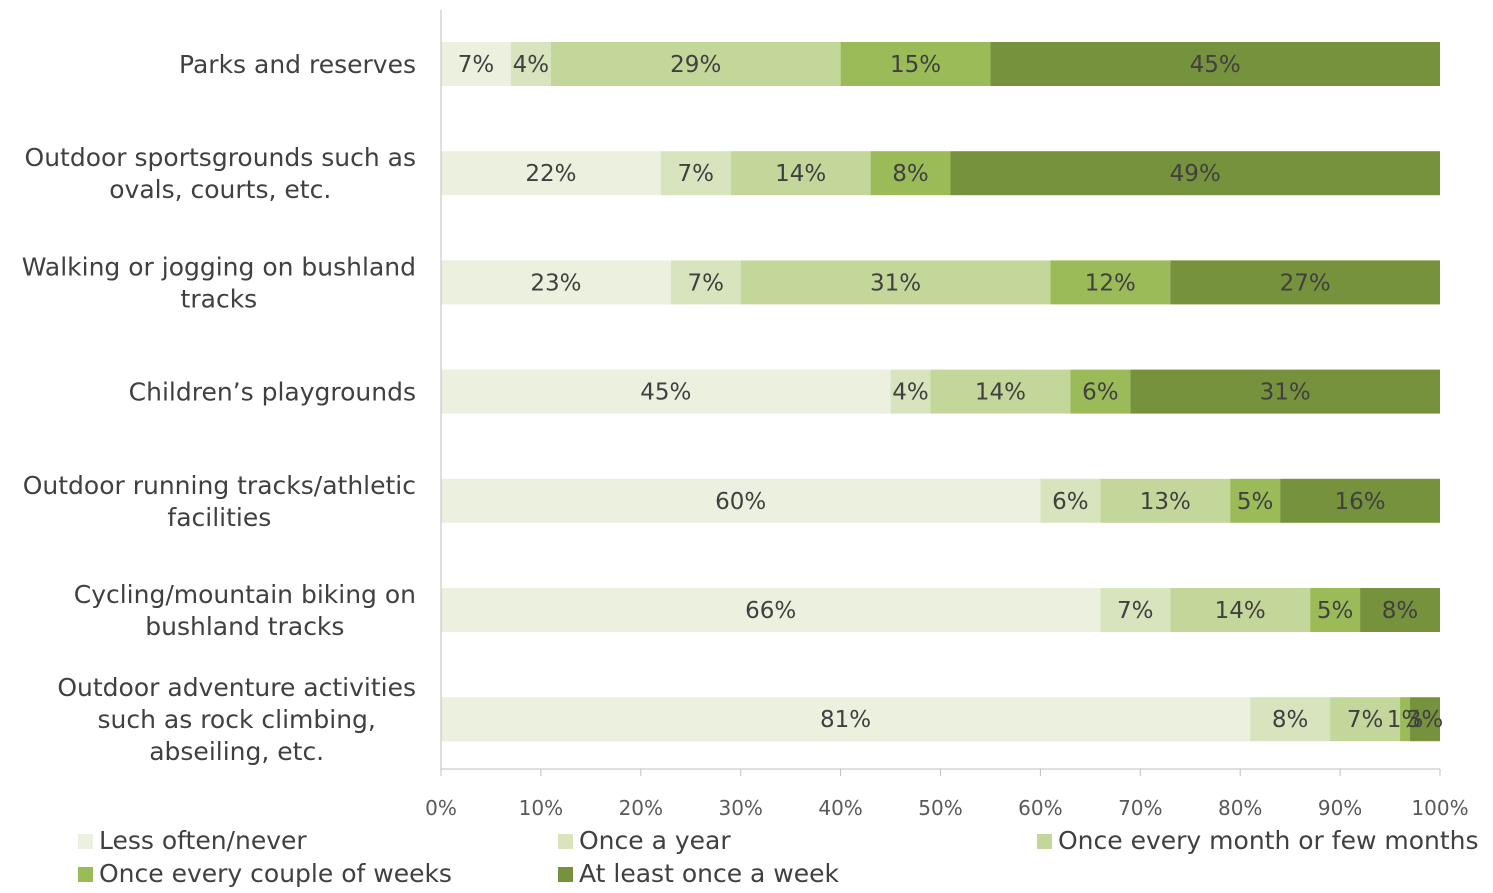 Image resolution: width=1493 pixels, height=893 pixels. I want to click on legend-label: Once a year, so click(655, 840).